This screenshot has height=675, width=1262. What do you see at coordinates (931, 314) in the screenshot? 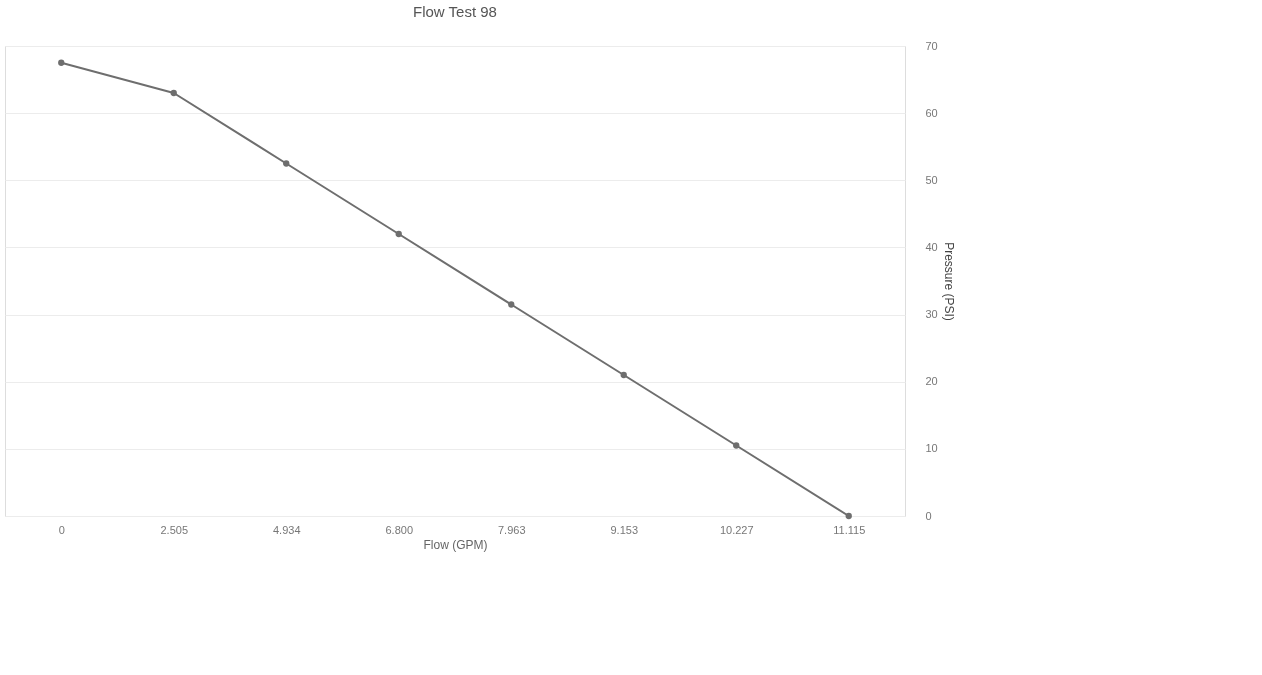
I see `y-tick-label: 30` at bounding box center [931, 314].